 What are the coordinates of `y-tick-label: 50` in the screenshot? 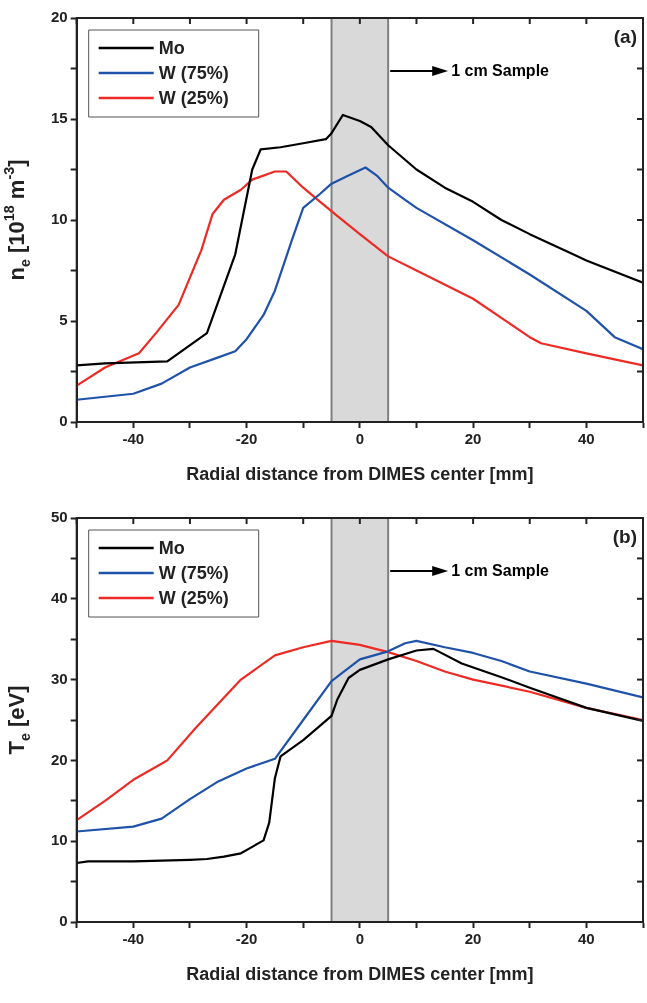 It's located at (59, 517).